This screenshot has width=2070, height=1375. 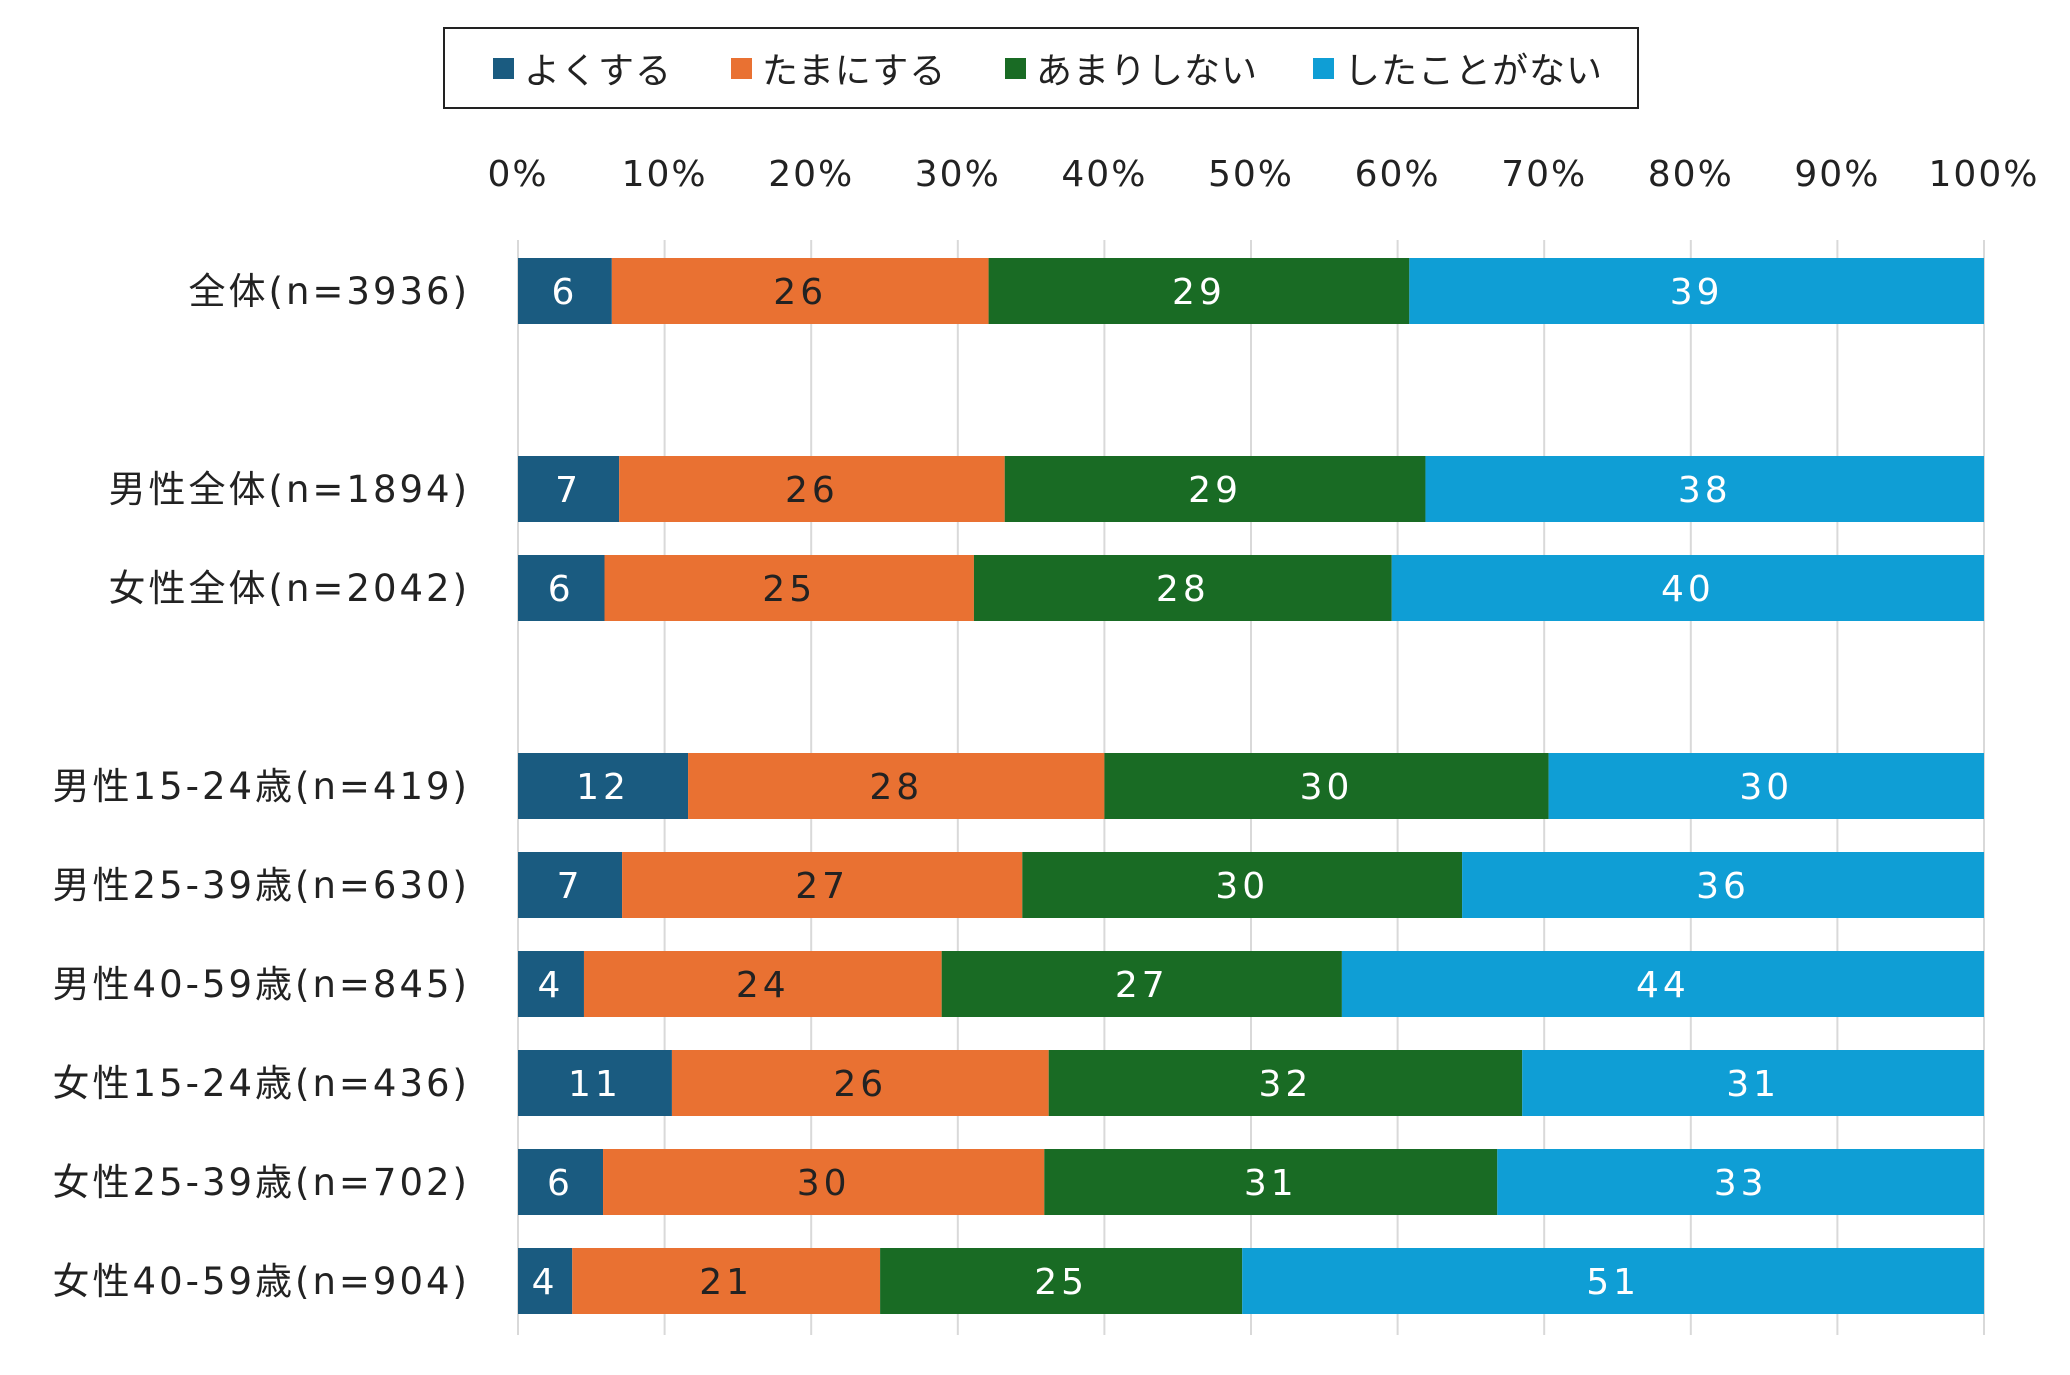 I want to click on data-label: 31, so click(x=1271, y=1183).